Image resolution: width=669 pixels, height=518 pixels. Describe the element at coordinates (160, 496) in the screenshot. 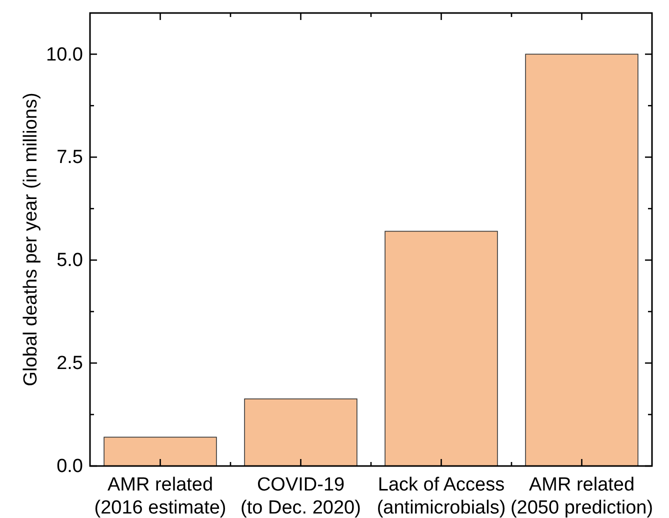

I see `x-tick-label: AMR related (2016 estimate)` at that location.